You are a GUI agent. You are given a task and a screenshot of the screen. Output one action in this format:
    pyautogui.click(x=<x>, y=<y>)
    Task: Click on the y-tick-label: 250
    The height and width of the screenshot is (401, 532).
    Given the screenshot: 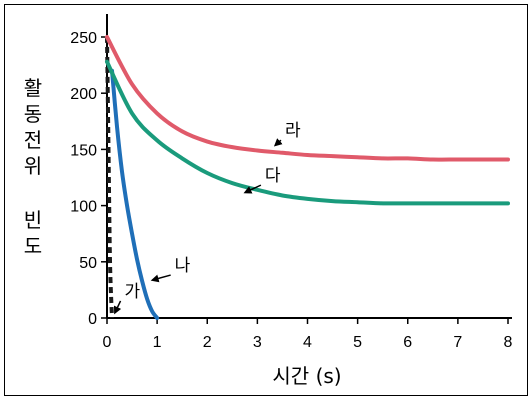 What is the action you would take?
    pyautogui.click(x=83, y=38)
    